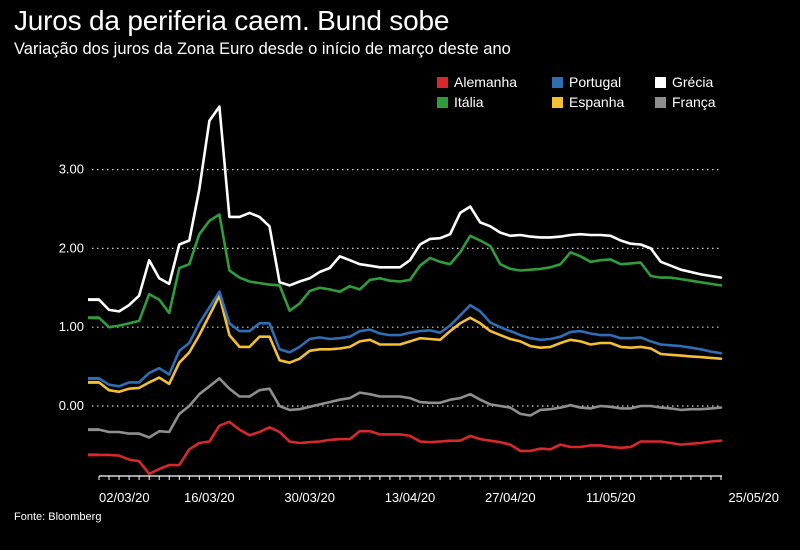 This screenshot has width=800, height=550. I want to click on legend-label: Espanha, so click(597, 102).